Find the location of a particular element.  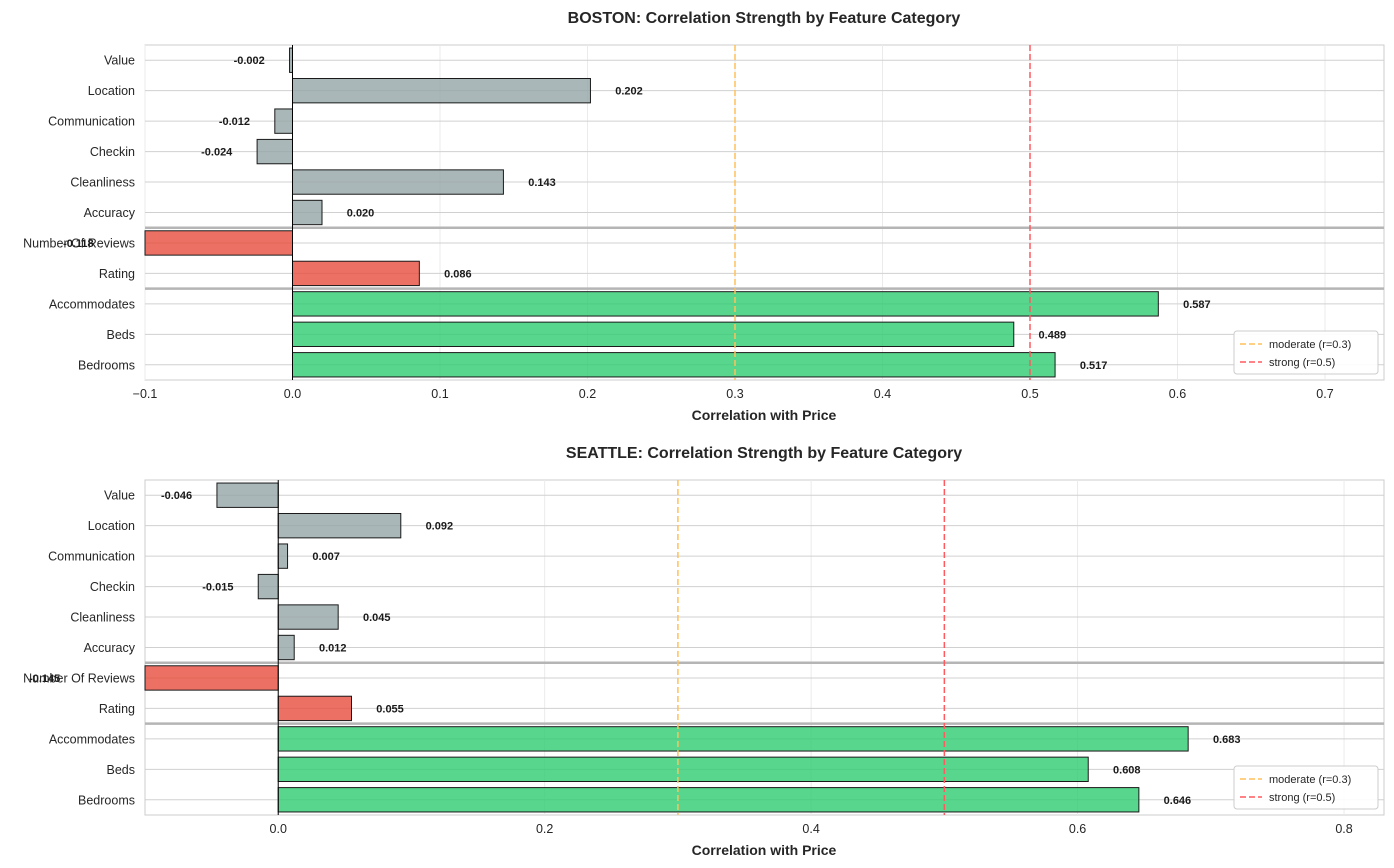

x-tick-label: 0.5 is located at coordinates (1029, 394).